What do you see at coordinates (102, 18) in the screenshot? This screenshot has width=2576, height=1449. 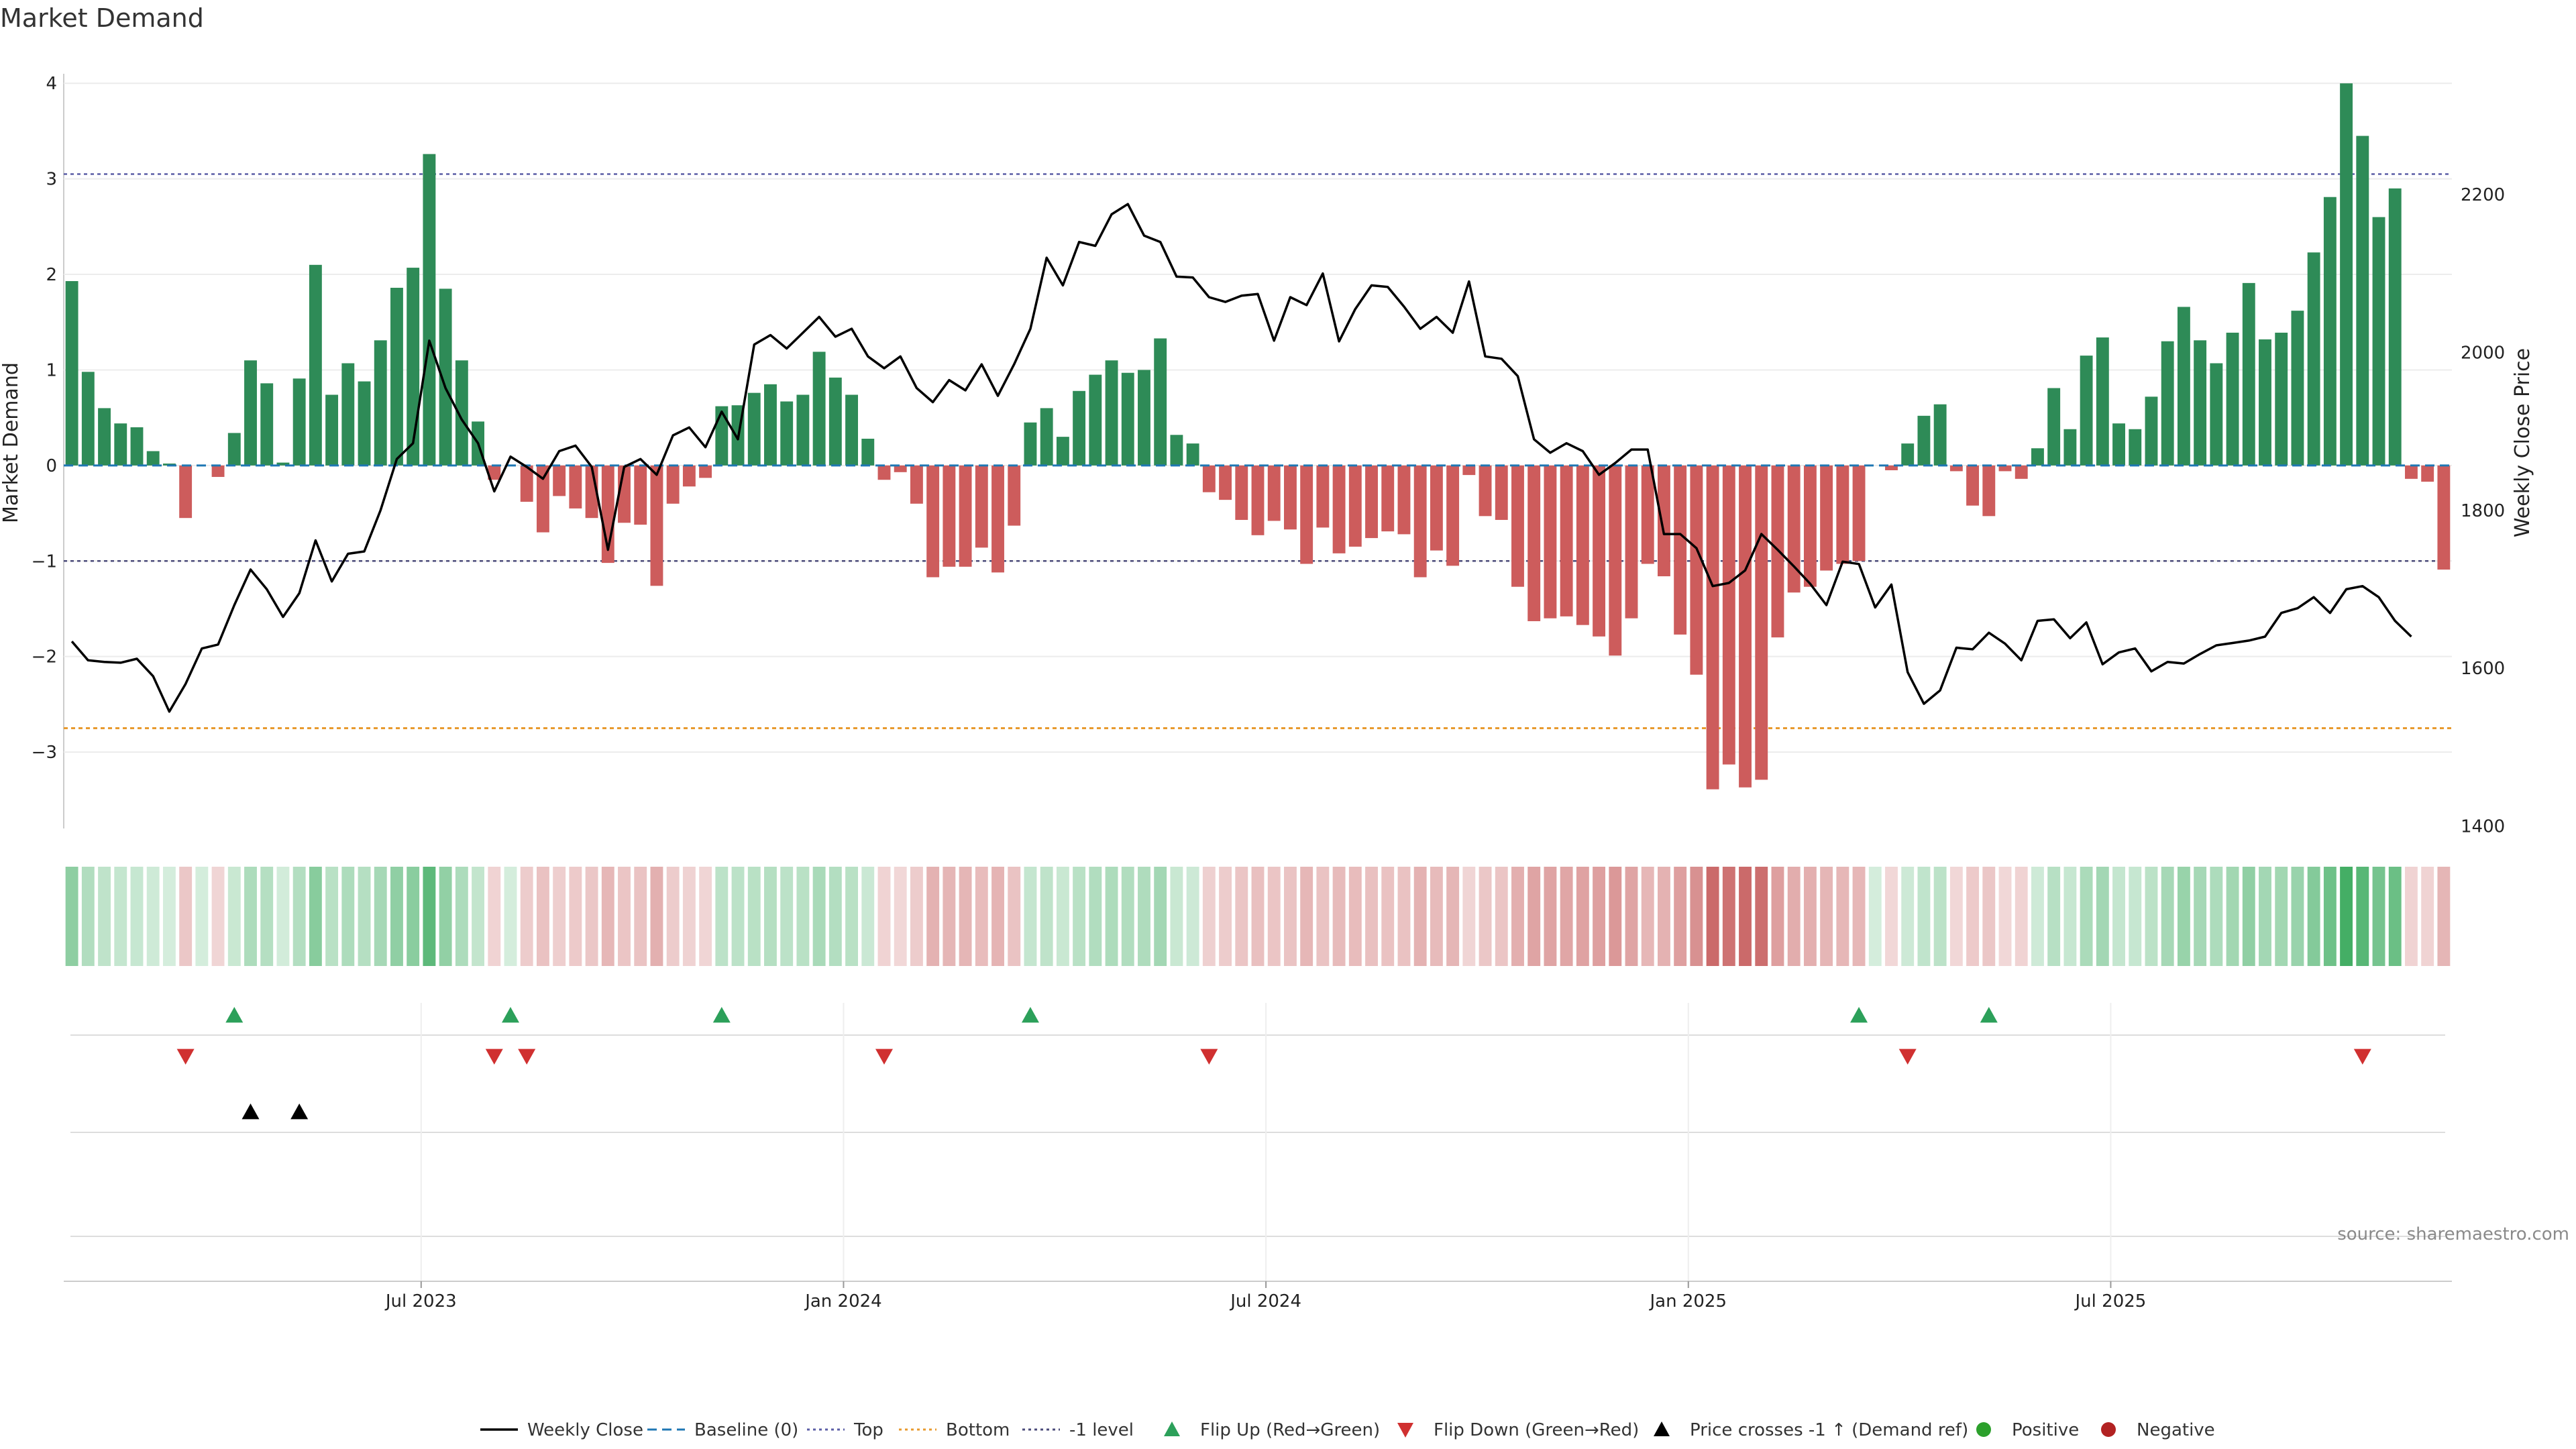 I see `chart-title: Market Demand` at bounding box center [102, 18].